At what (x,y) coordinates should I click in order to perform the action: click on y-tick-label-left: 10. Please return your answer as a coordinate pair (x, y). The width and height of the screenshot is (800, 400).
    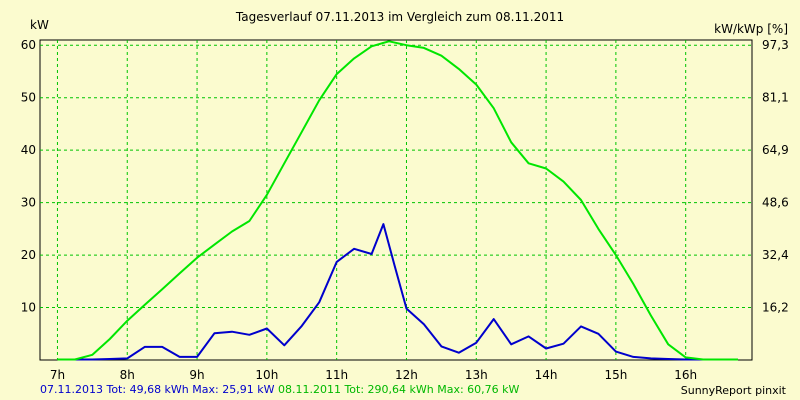
    Looking at the image, I should click on (28, 308).